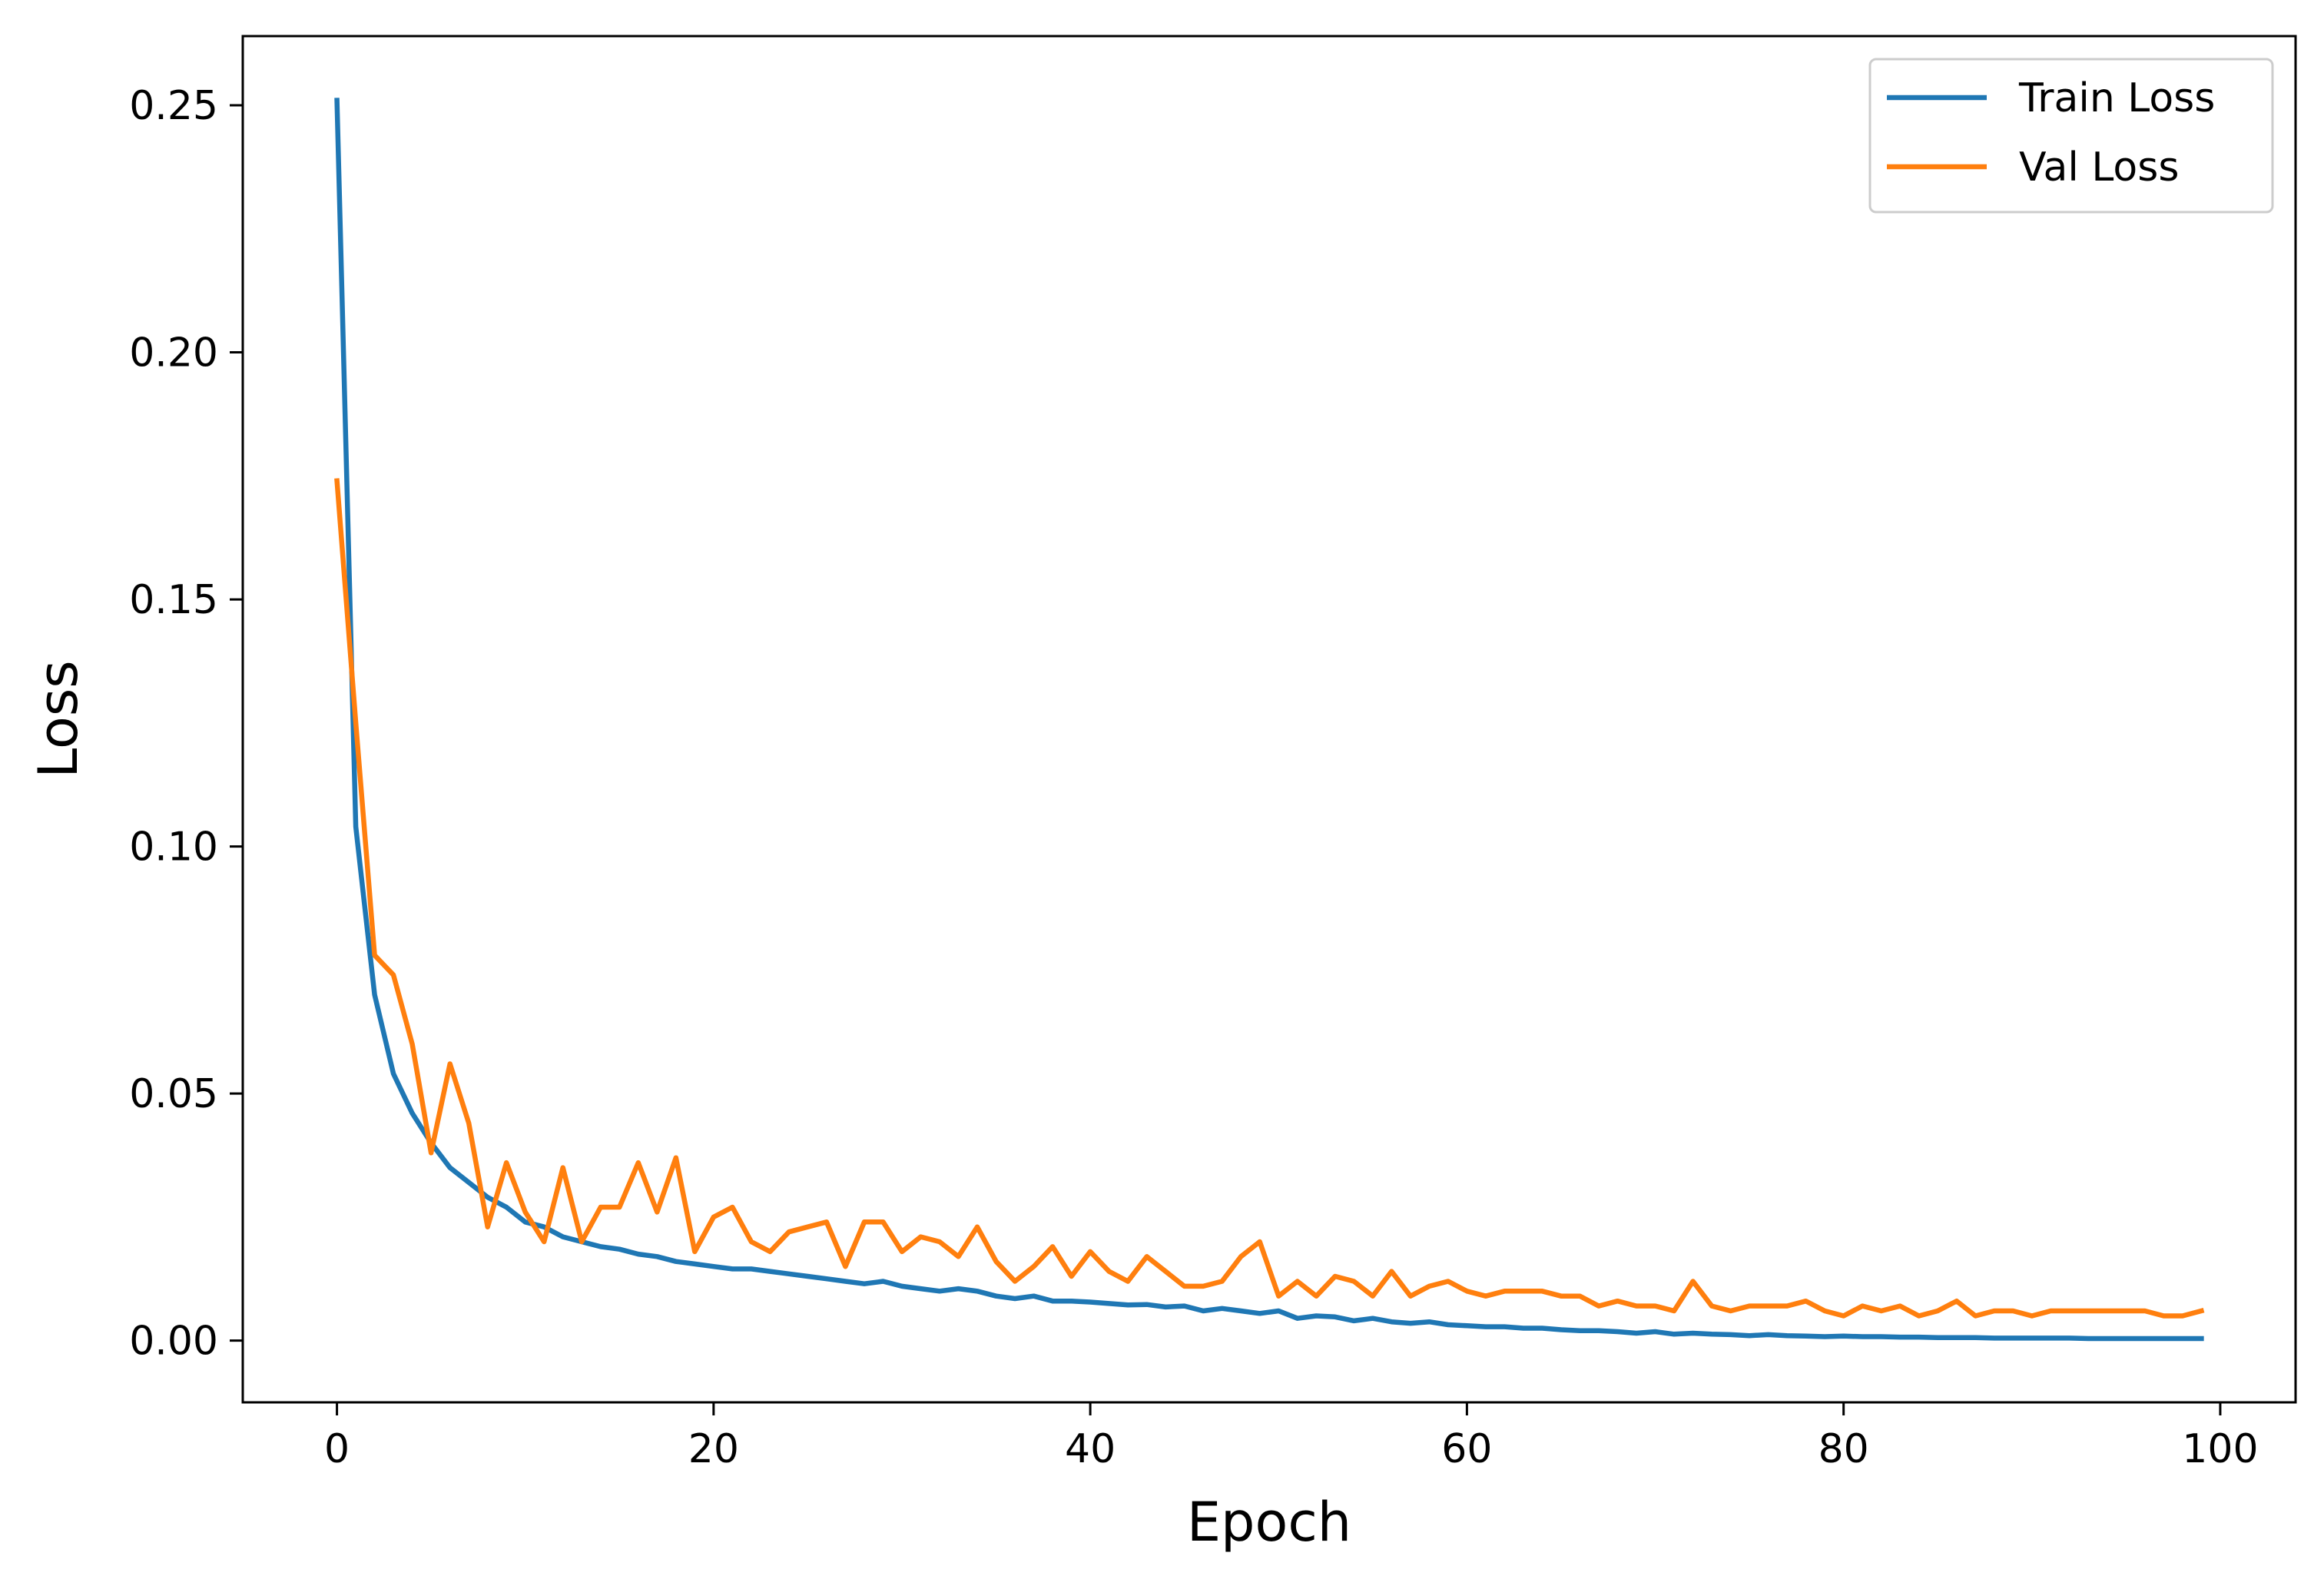  Describe the element at coordinates (2220, 1449) in the screenshot. I see `x-tick-label: 100` at that location.